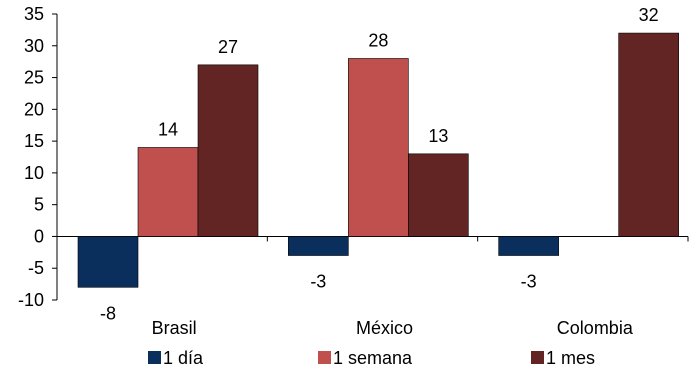 The height and width of the screenshot is (373, 696). I want to click on y-tick-label: -5, so click(36, 268).